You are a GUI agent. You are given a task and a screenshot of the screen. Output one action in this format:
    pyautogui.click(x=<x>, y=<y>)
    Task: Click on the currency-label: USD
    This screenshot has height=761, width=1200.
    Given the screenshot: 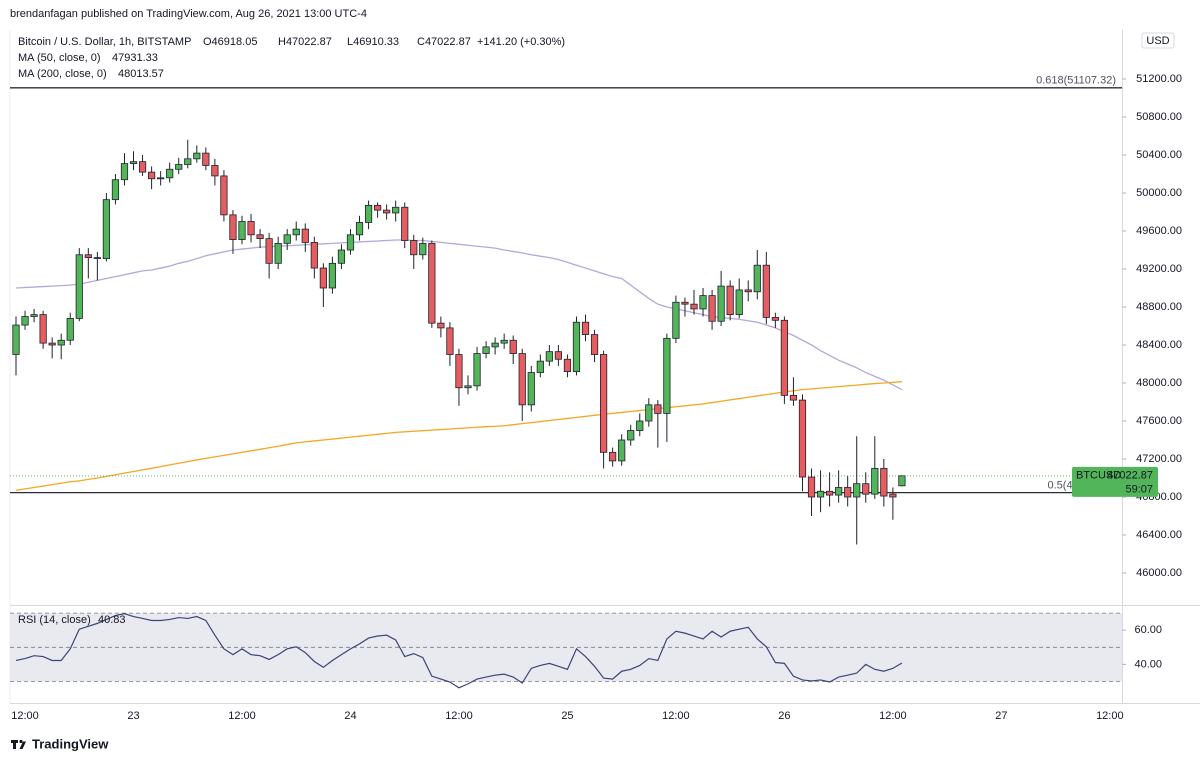 What is the action you would take?
    pyautogui.click(x=1157, y=41)
    